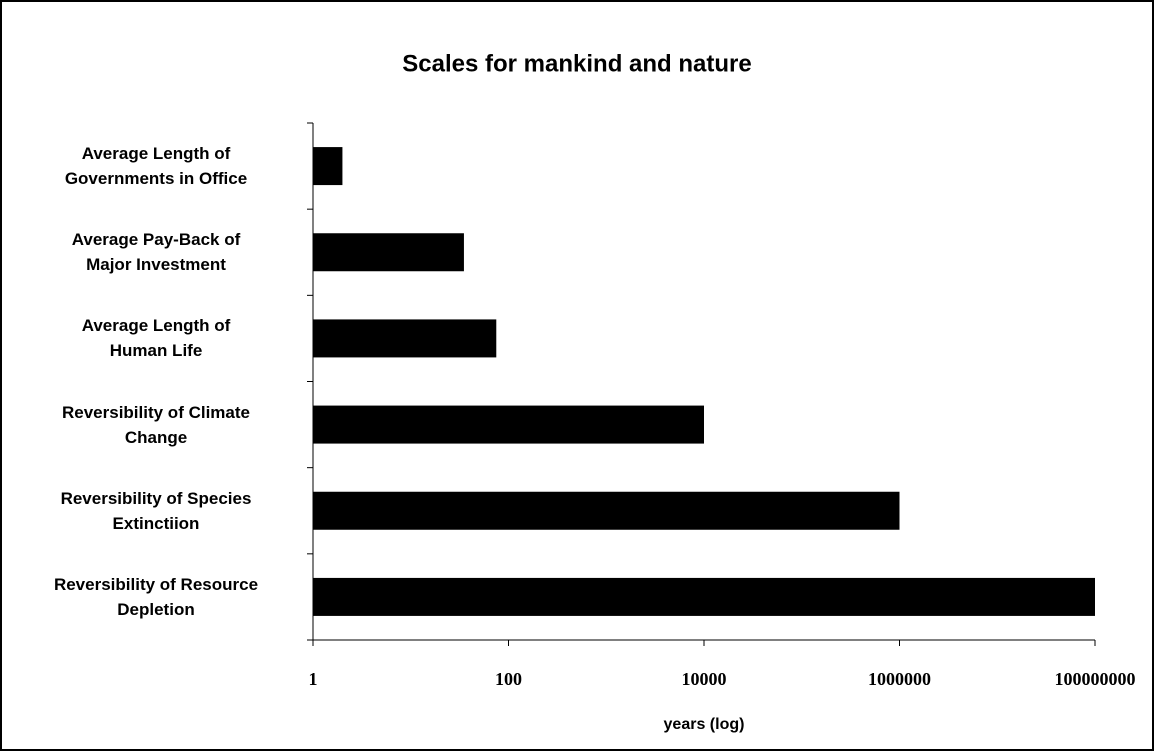 This screenshot has width=1154, height=751. What do you see at coordinates (508, 679) in the screenshot?
I see `x-tick-label: 100` at bounding box center [508, 679].